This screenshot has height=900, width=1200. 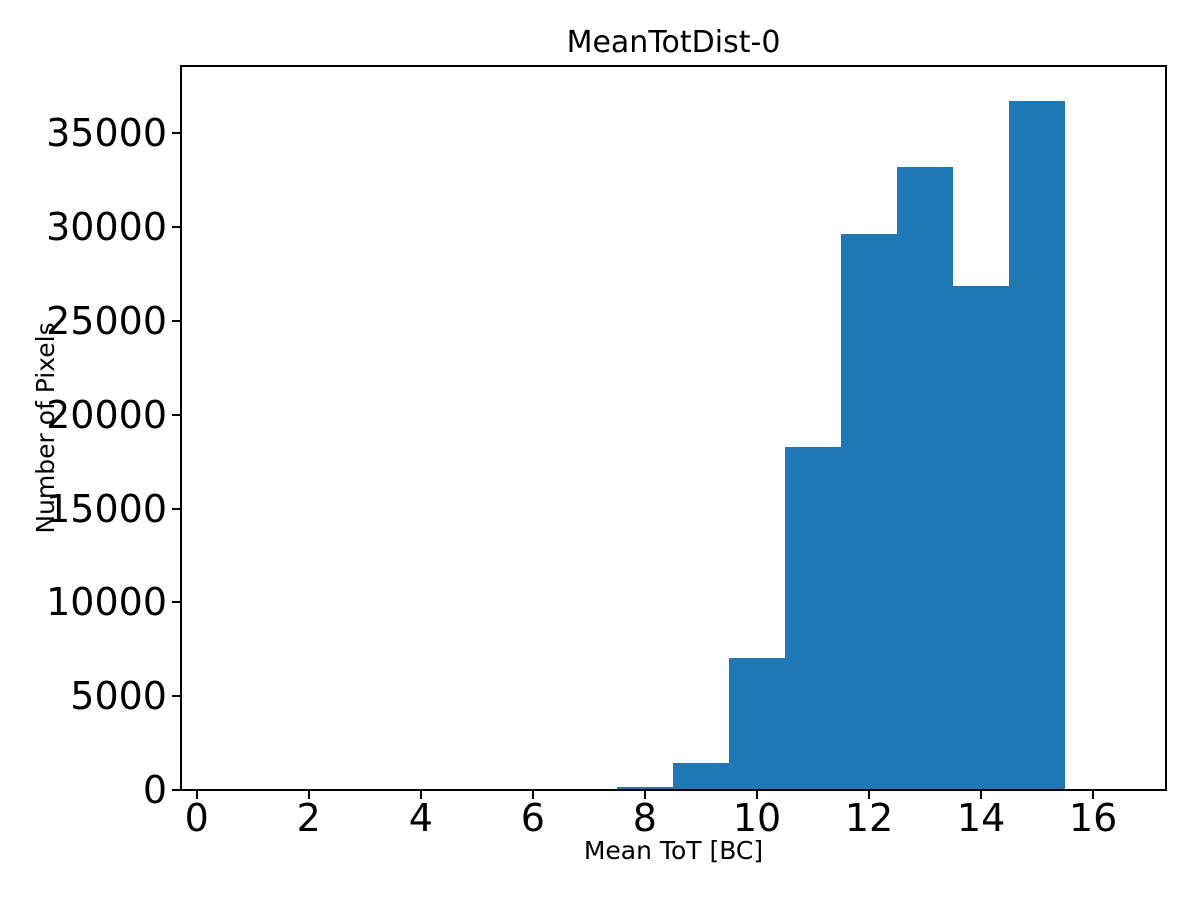 I want to click on y-tick-label: 10000, so click(x=106, y=602).